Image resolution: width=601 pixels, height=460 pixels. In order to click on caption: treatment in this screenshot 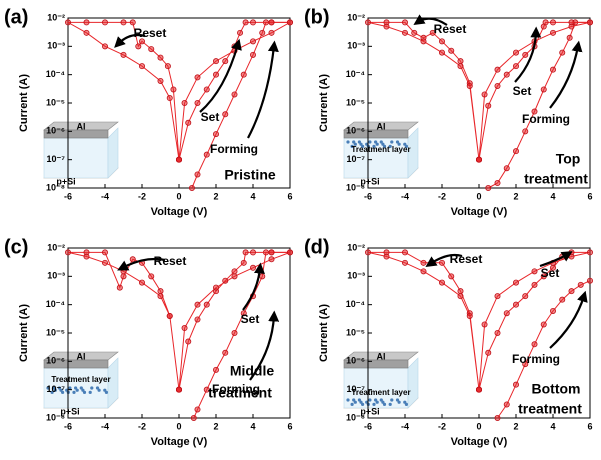, I will do `click(550, 409)`.